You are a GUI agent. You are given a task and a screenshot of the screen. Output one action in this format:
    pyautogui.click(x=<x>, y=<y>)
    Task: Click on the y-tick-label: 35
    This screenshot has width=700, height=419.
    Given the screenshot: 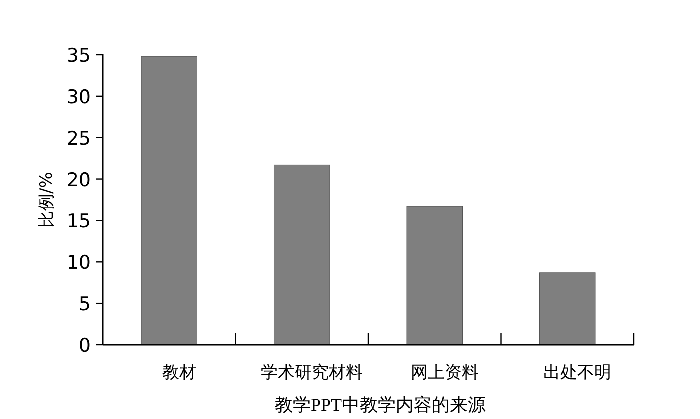 What is the action you would take?
    pyautogui.click(x=78, y=56)
    